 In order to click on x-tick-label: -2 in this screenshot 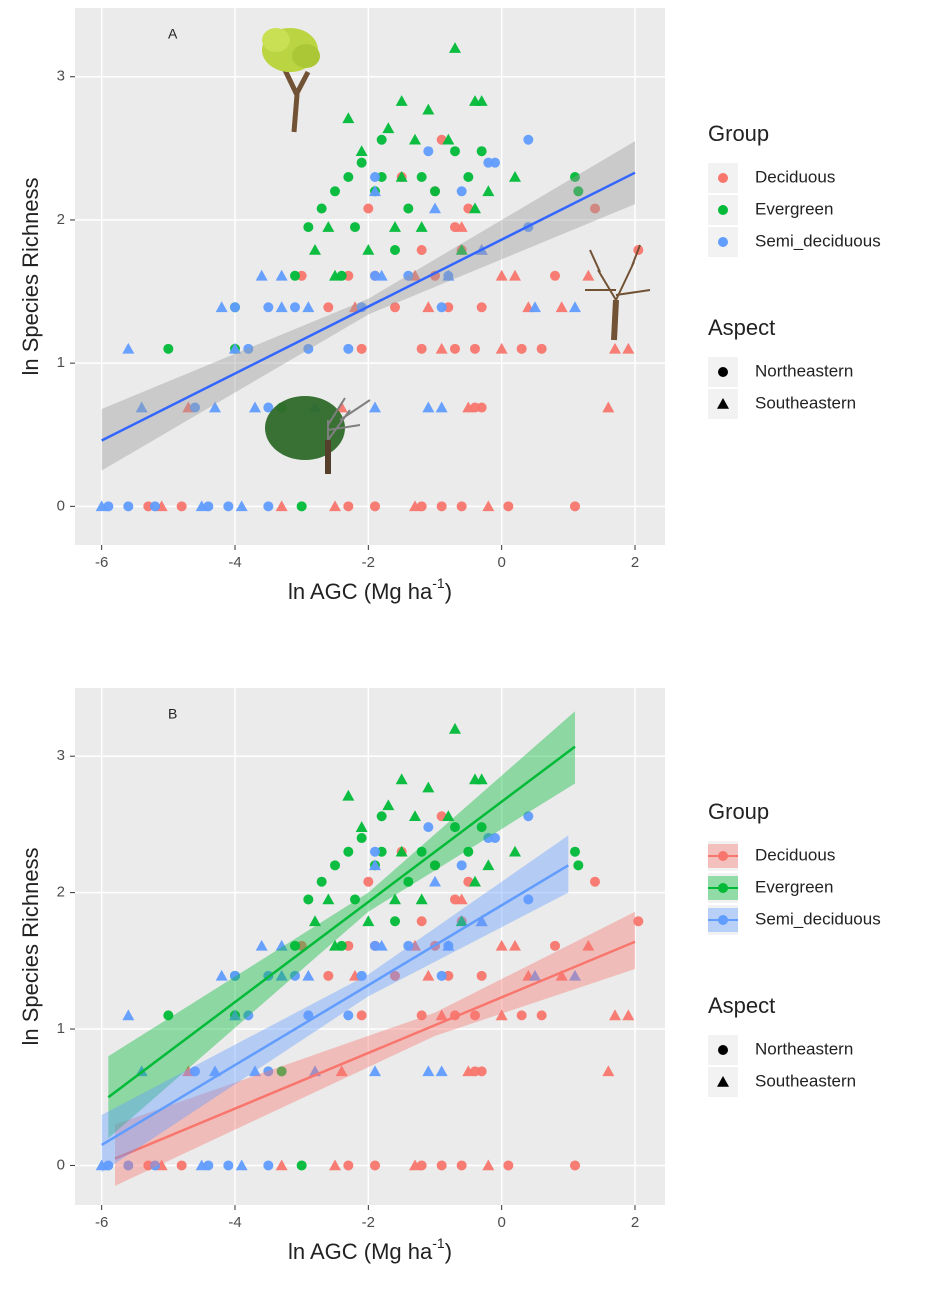, I will do `click(368, 562)`.